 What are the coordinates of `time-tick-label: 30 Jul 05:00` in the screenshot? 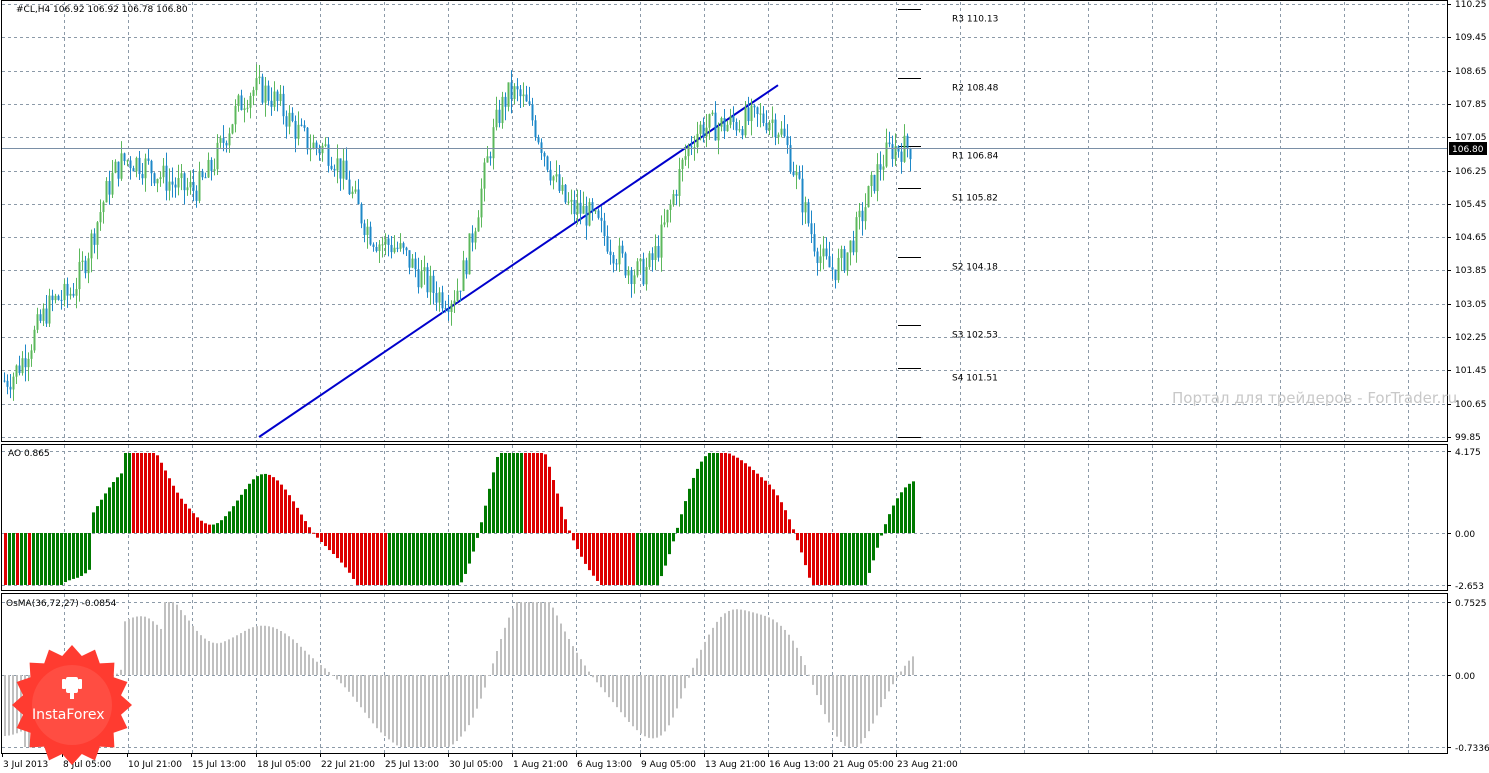 It's located at (476, 765).